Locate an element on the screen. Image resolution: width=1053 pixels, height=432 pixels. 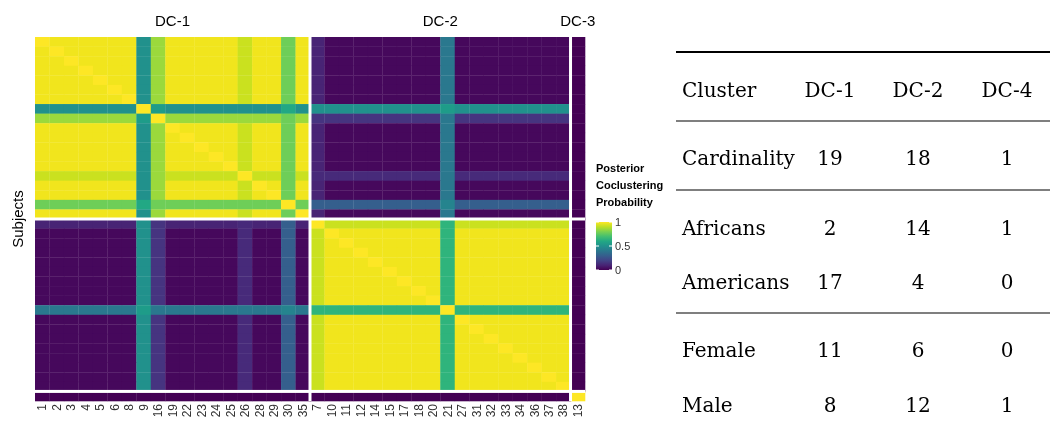
x-tick-label: 22 is located at coordinates (187, 410).